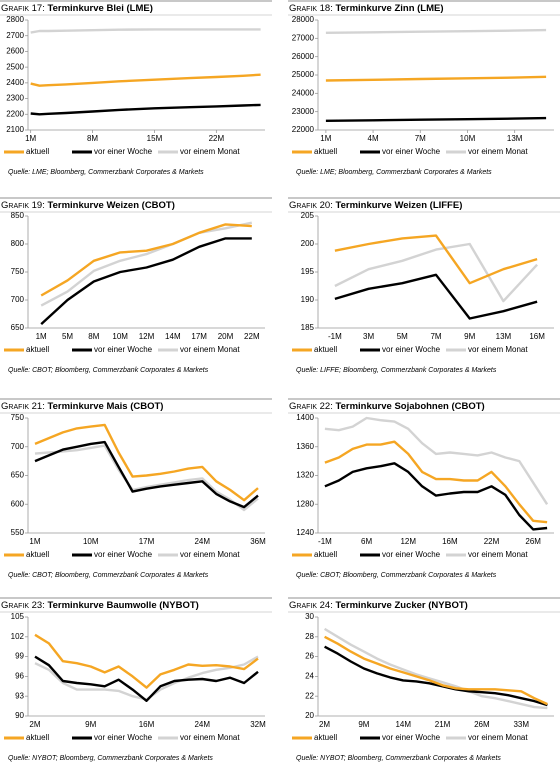  What do you see at coordinates (15, 113) in the screenshot?
I see `y-tick-label: 2200` at bounding box center [15, 113].